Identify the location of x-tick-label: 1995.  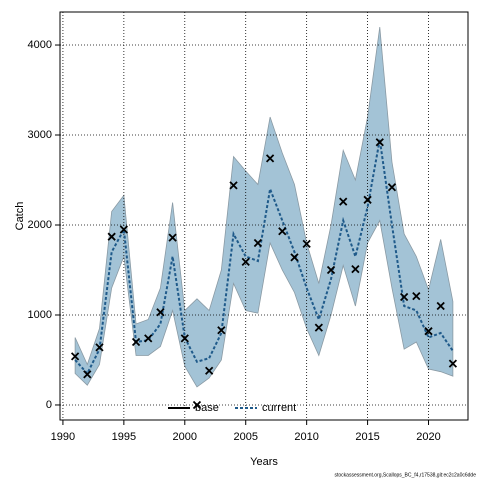
(124, 437).